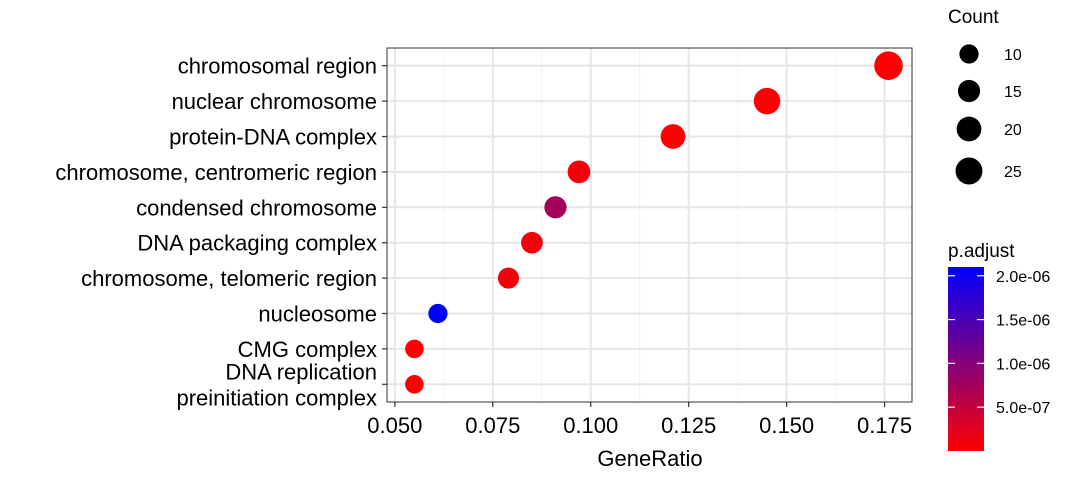 The width and height of the screenshot is (1080, 480). What do you see at coordinates (981, 251) in the screenshot?
I see `p-adjust-legend-title: p.adjust` at bounding box center [981, 251].